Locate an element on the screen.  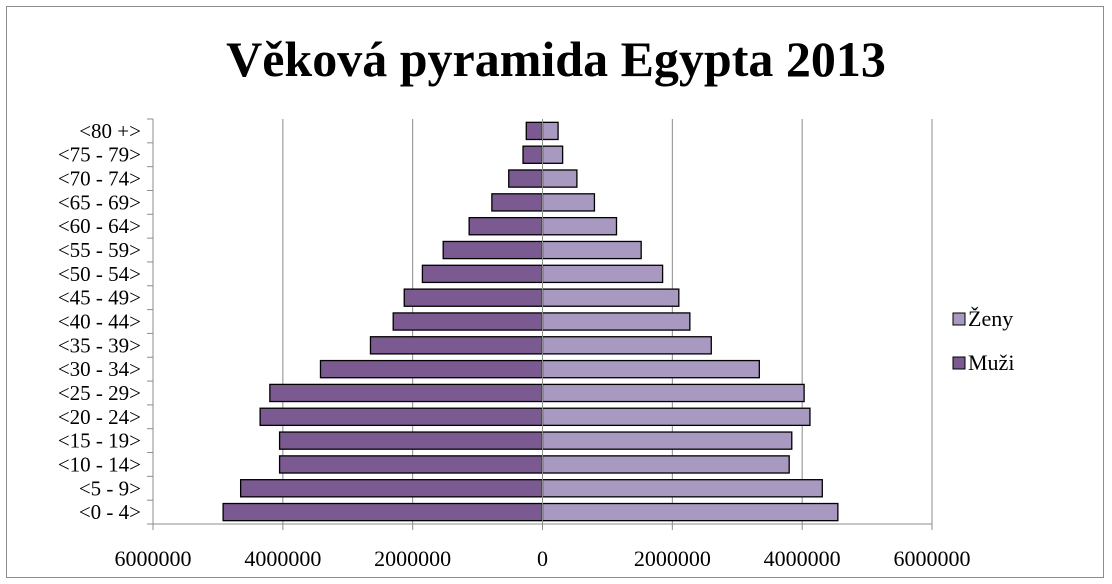
y-tick-label: <65 - 69> is located at coordinates (99, 202).